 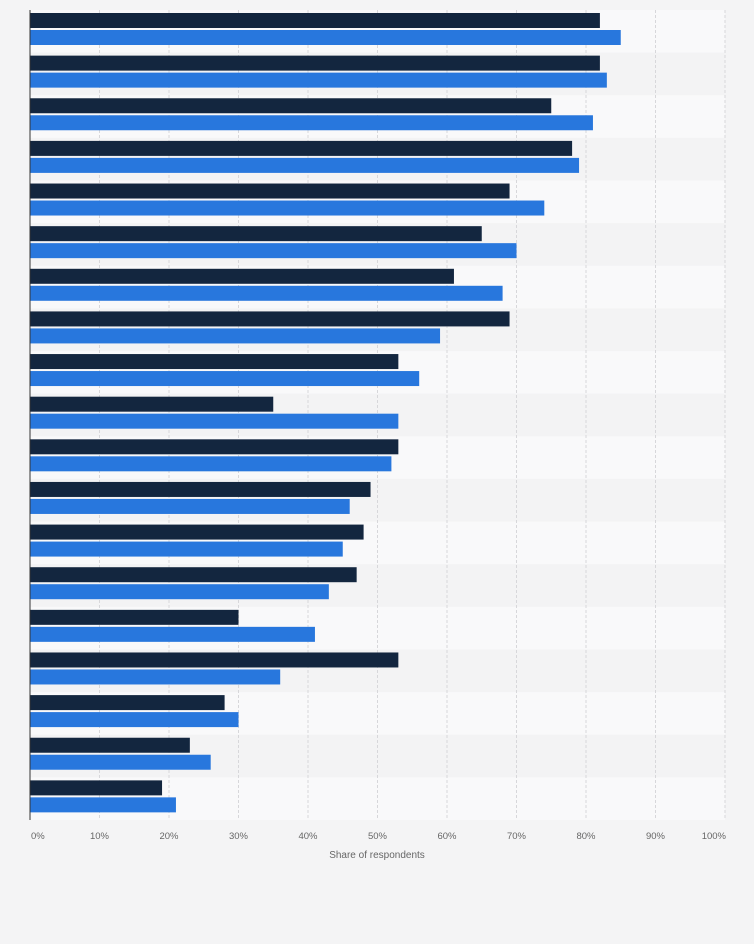 What do you see at coordinates (377, 855) in the screenshot?
I see `x-axis-title: Share of respondents` at bounding box center [377, 855].